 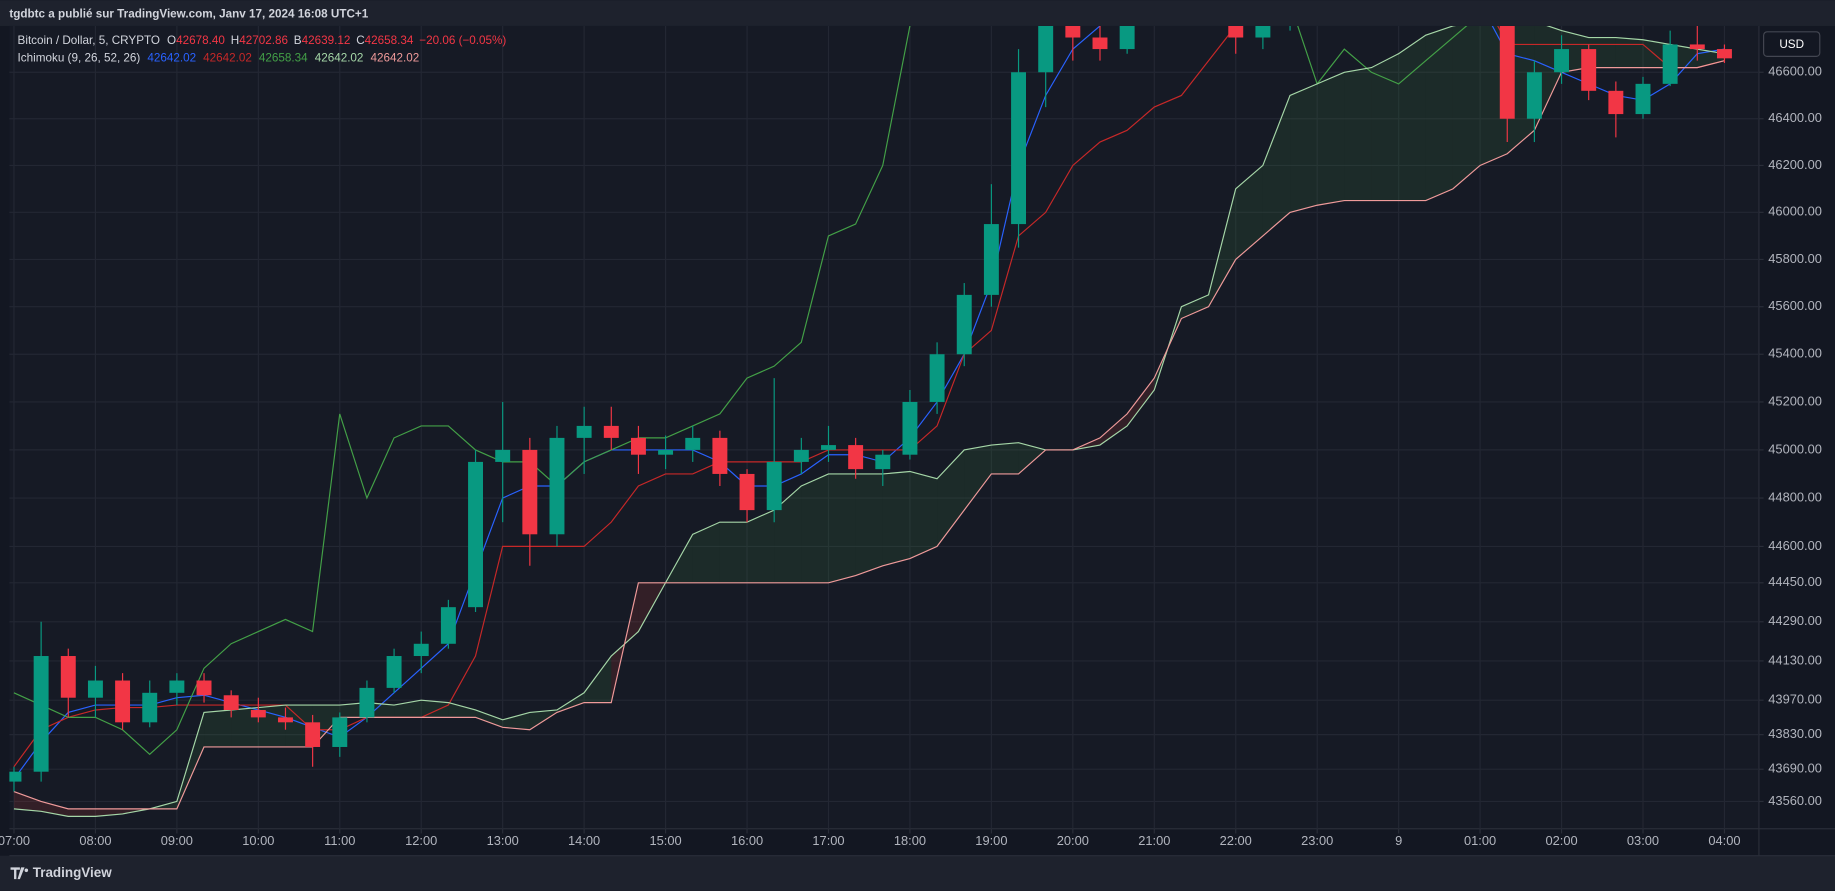 What do you see at coordinates (1795, 117) in the screenshot?
I see `y-tick-label: 46400.00` at bounding box center [1795, 117].